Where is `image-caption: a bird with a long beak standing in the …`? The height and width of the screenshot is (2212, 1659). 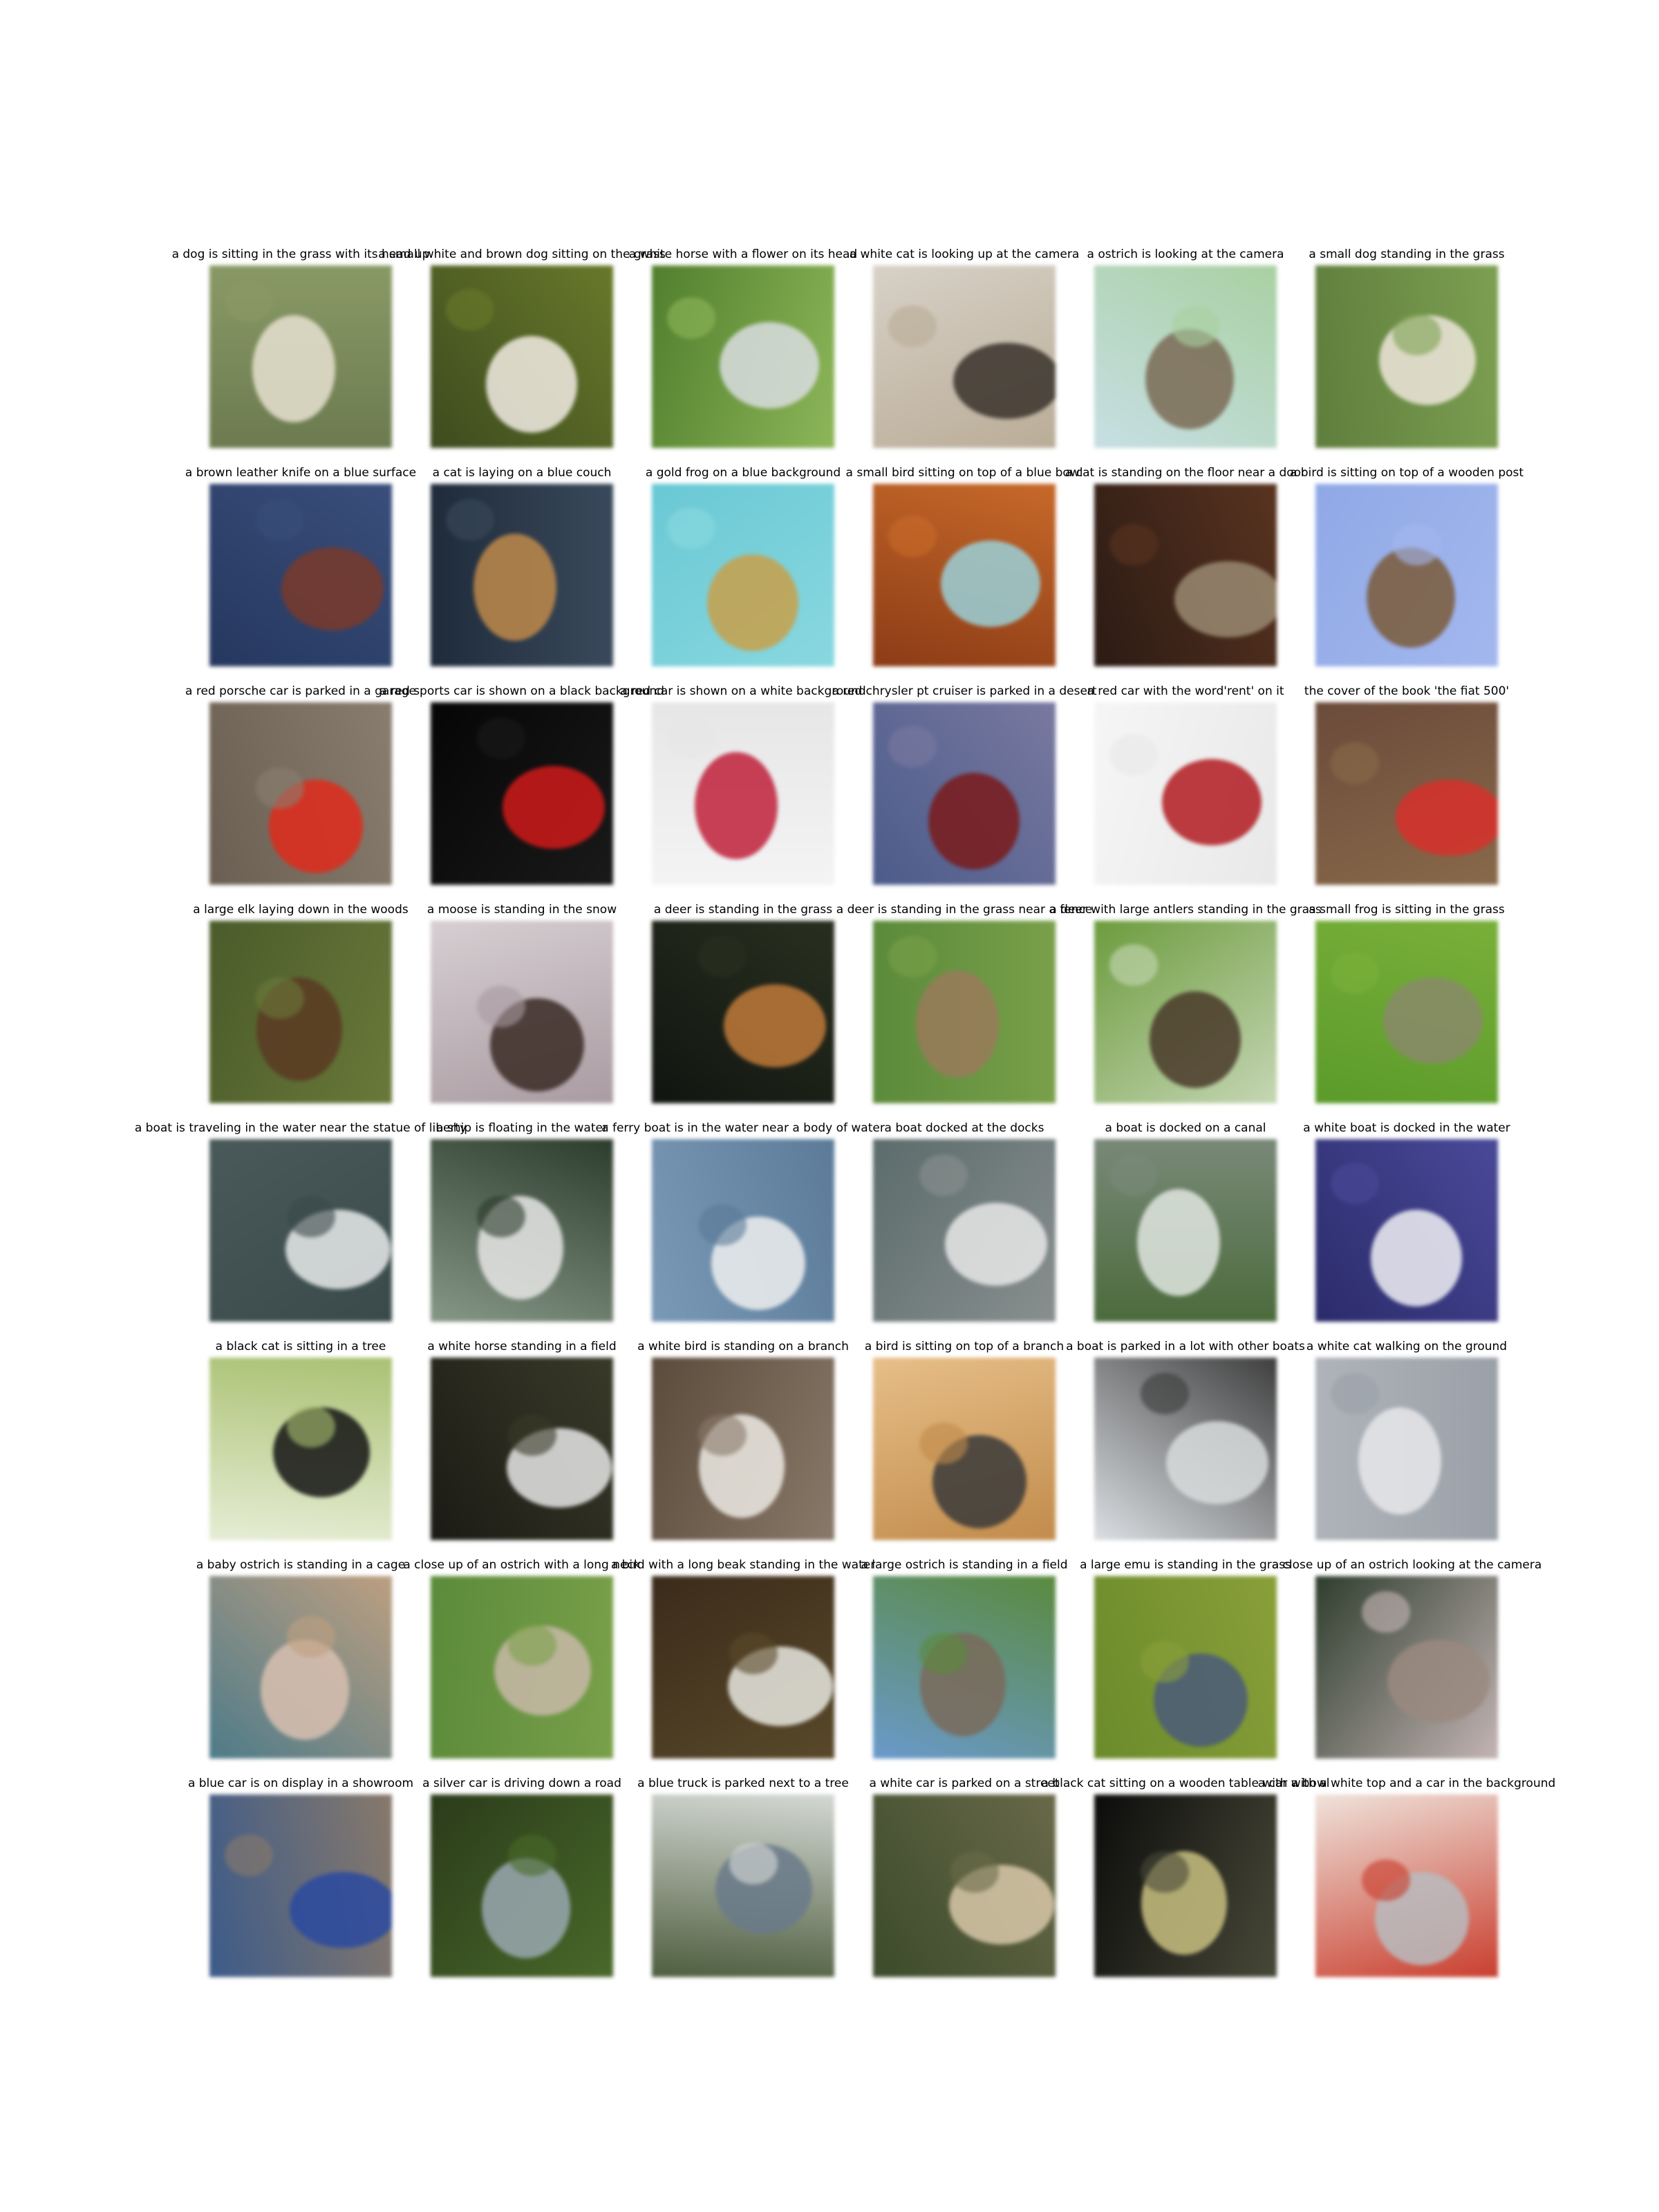 image-caption: a bird with a long beak standing in the … is located at coordinates (743, 1565).